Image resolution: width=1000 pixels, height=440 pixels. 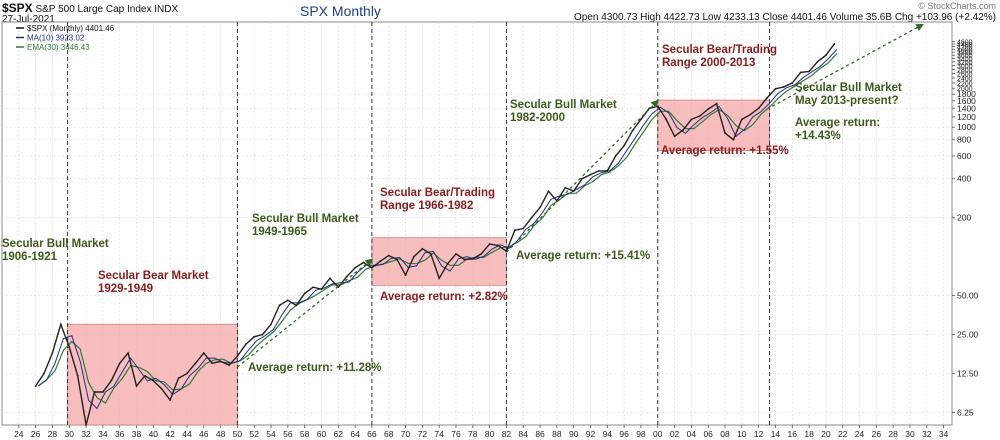 What do you see at coordinates (964, 140) in the screenshot?
I see `y-tick-label: 800` at bounding box center [964, 140].